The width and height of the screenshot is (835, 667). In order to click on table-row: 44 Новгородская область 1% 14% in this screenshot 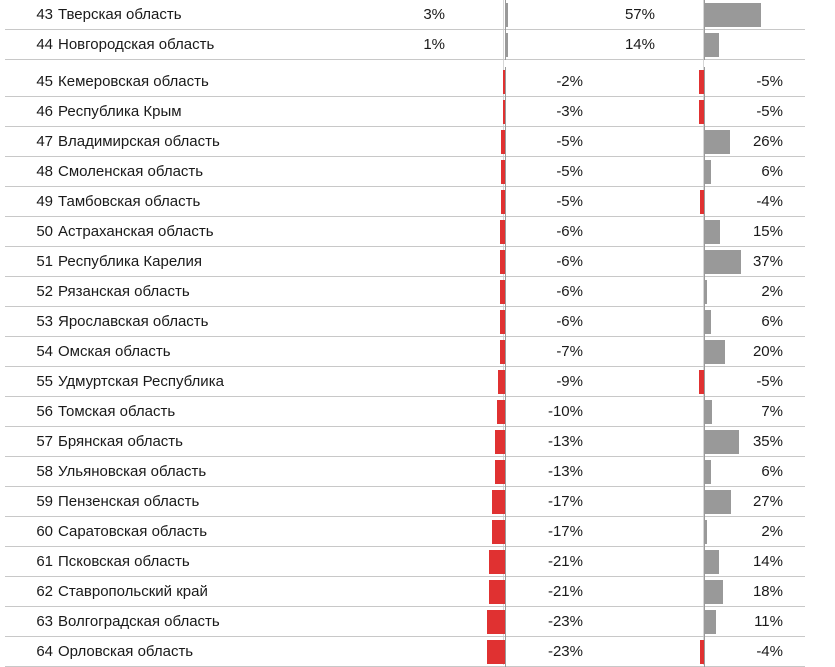, I will do `click(405, 45)`.